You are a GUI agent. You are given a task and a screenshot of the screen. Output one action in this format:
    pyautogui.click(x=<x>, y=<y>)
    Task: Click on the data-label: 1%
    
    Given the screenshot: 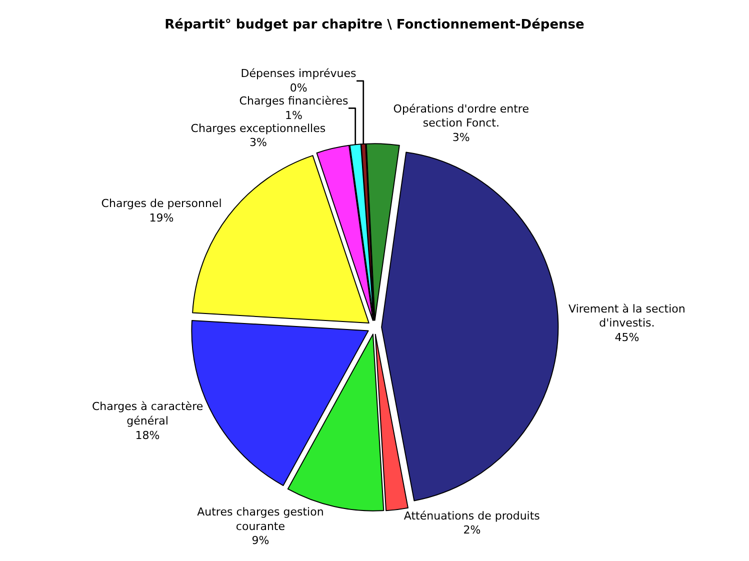 What is the action you would take?
    pyautogui.click(x=294, y=115)
    